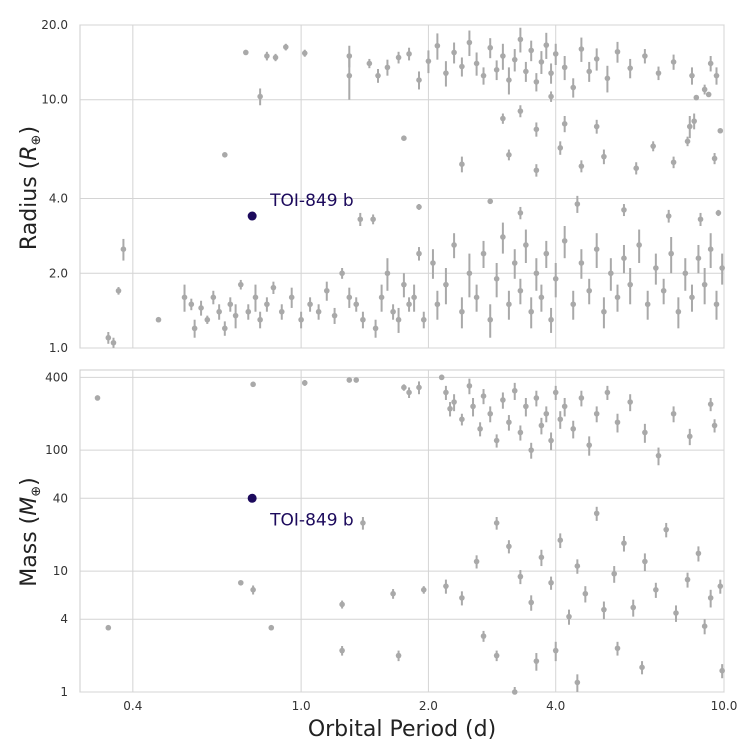  What do you see at coordinates (311, 520) in the screenshot?
I see `toi-849b-mass-label: TOI-849 b` at bounding box center [311, 520].